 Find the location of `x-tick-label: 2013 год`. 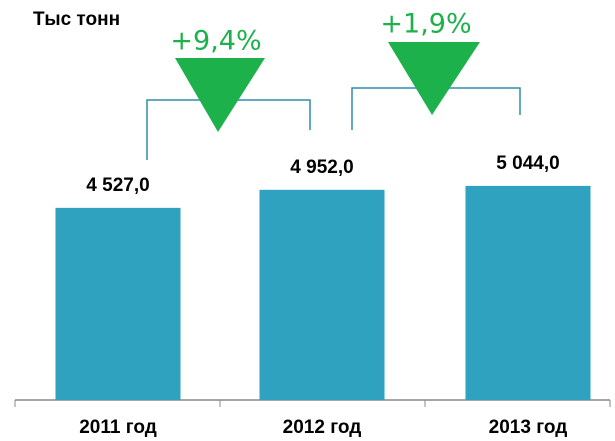

x-tick-label: 2013 год is located at coordinates (528, 427).